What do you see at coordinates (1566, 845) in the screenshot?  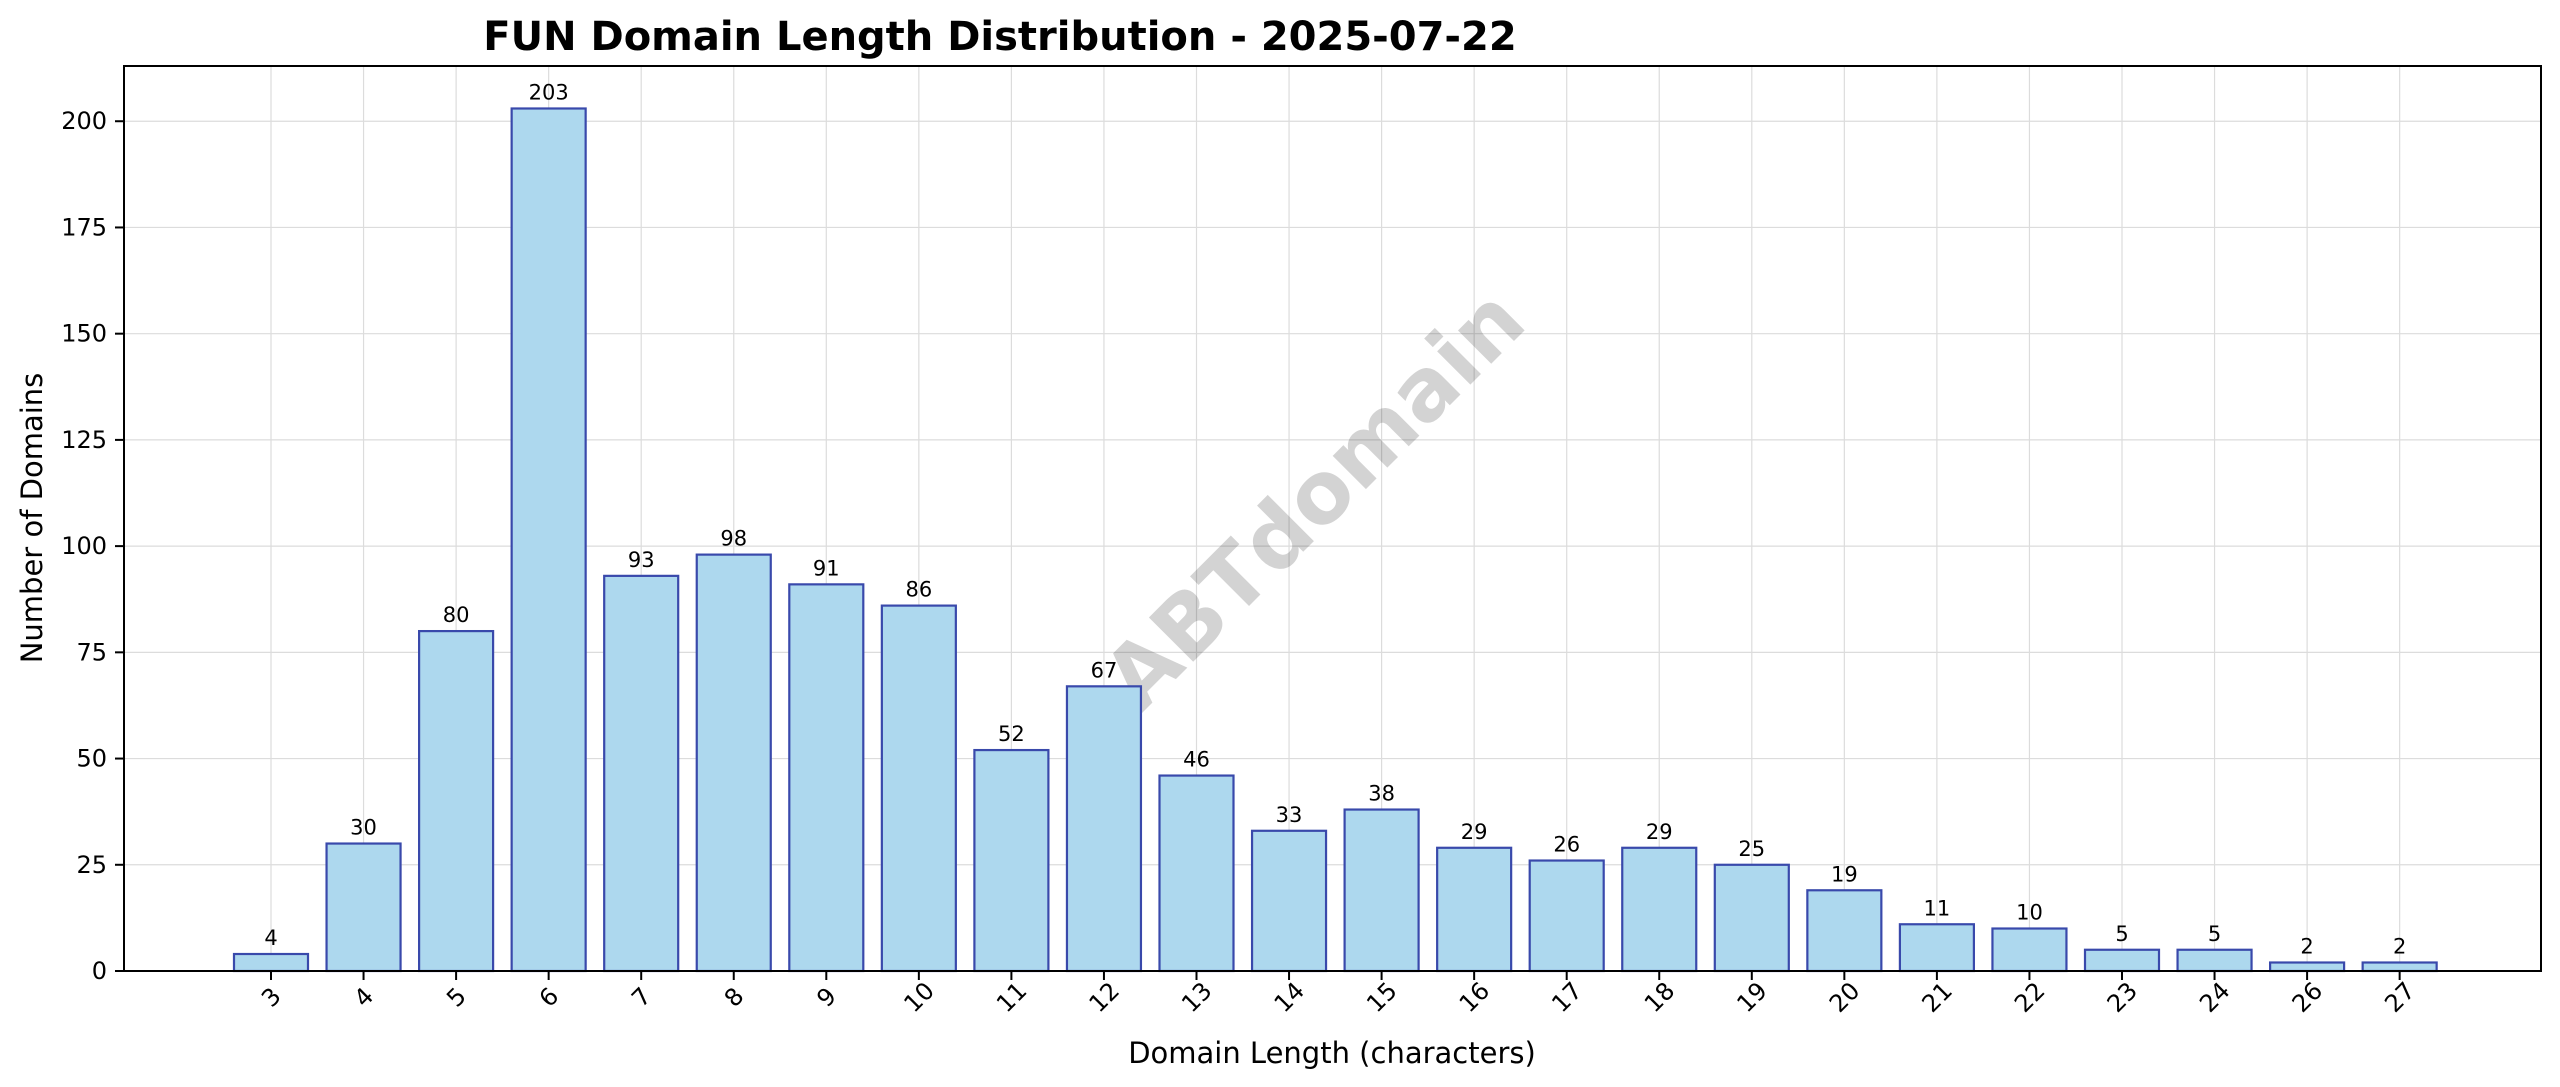 I see `bar-value-label: 26` at bounding box center [1566, 845].